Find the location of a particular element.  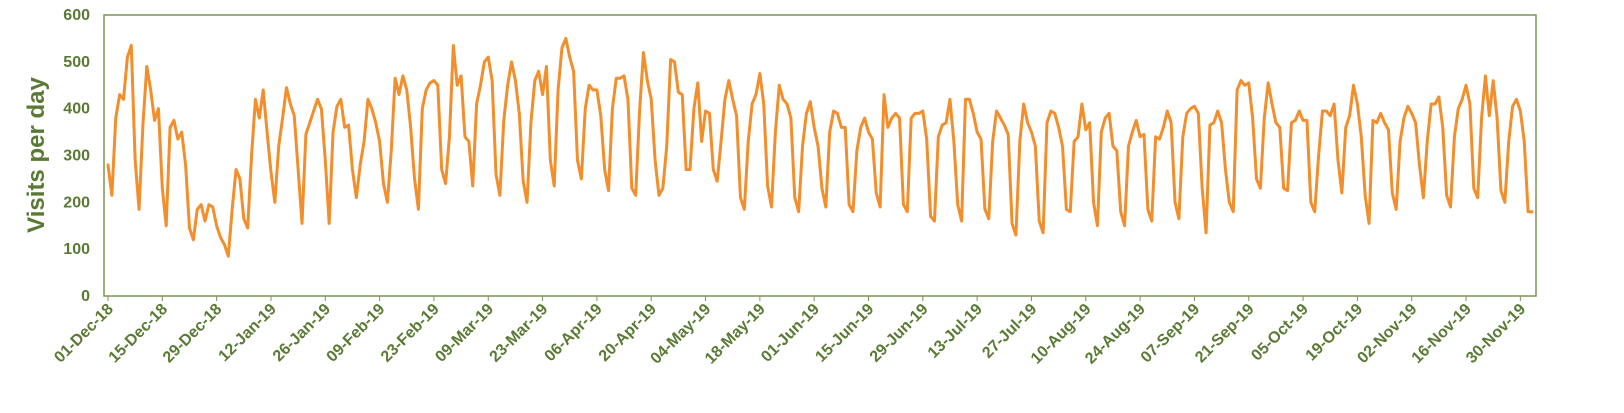

y-tick-label: 400 is located at coordinates (76, 109).